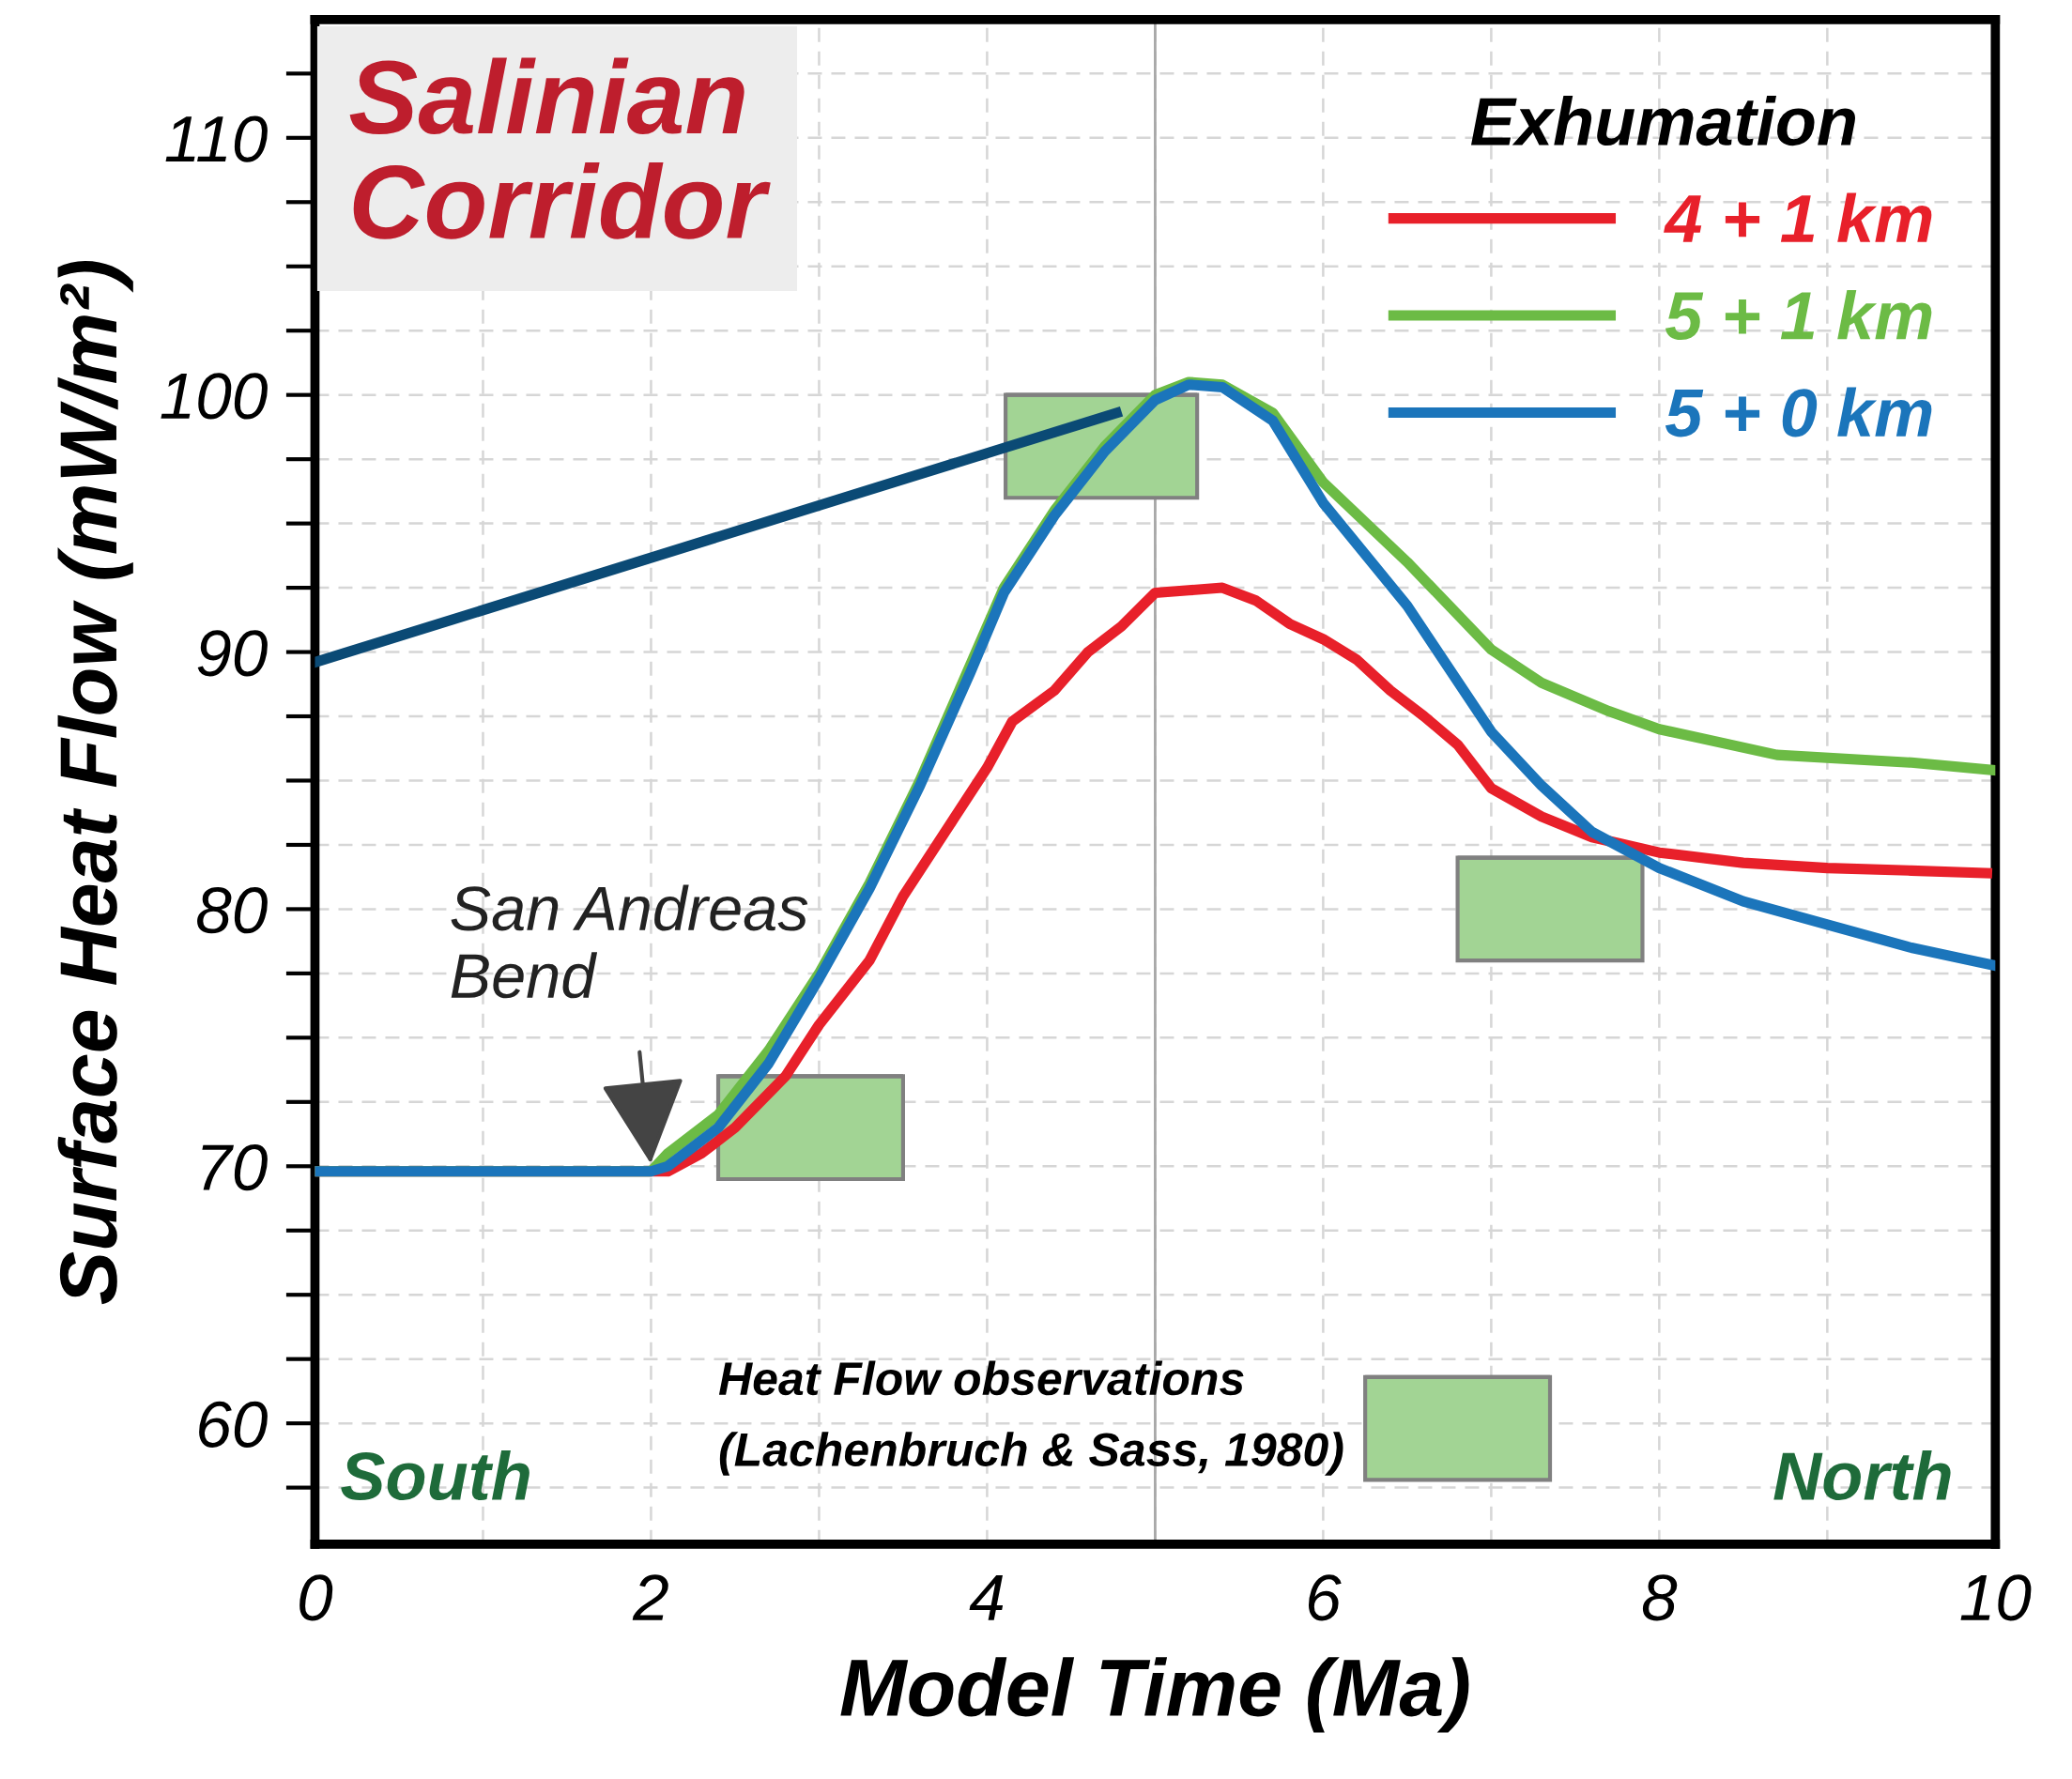 The image size is (2072, 1779). I want to click on x-tick-label: 6, so click(1325, 1598).